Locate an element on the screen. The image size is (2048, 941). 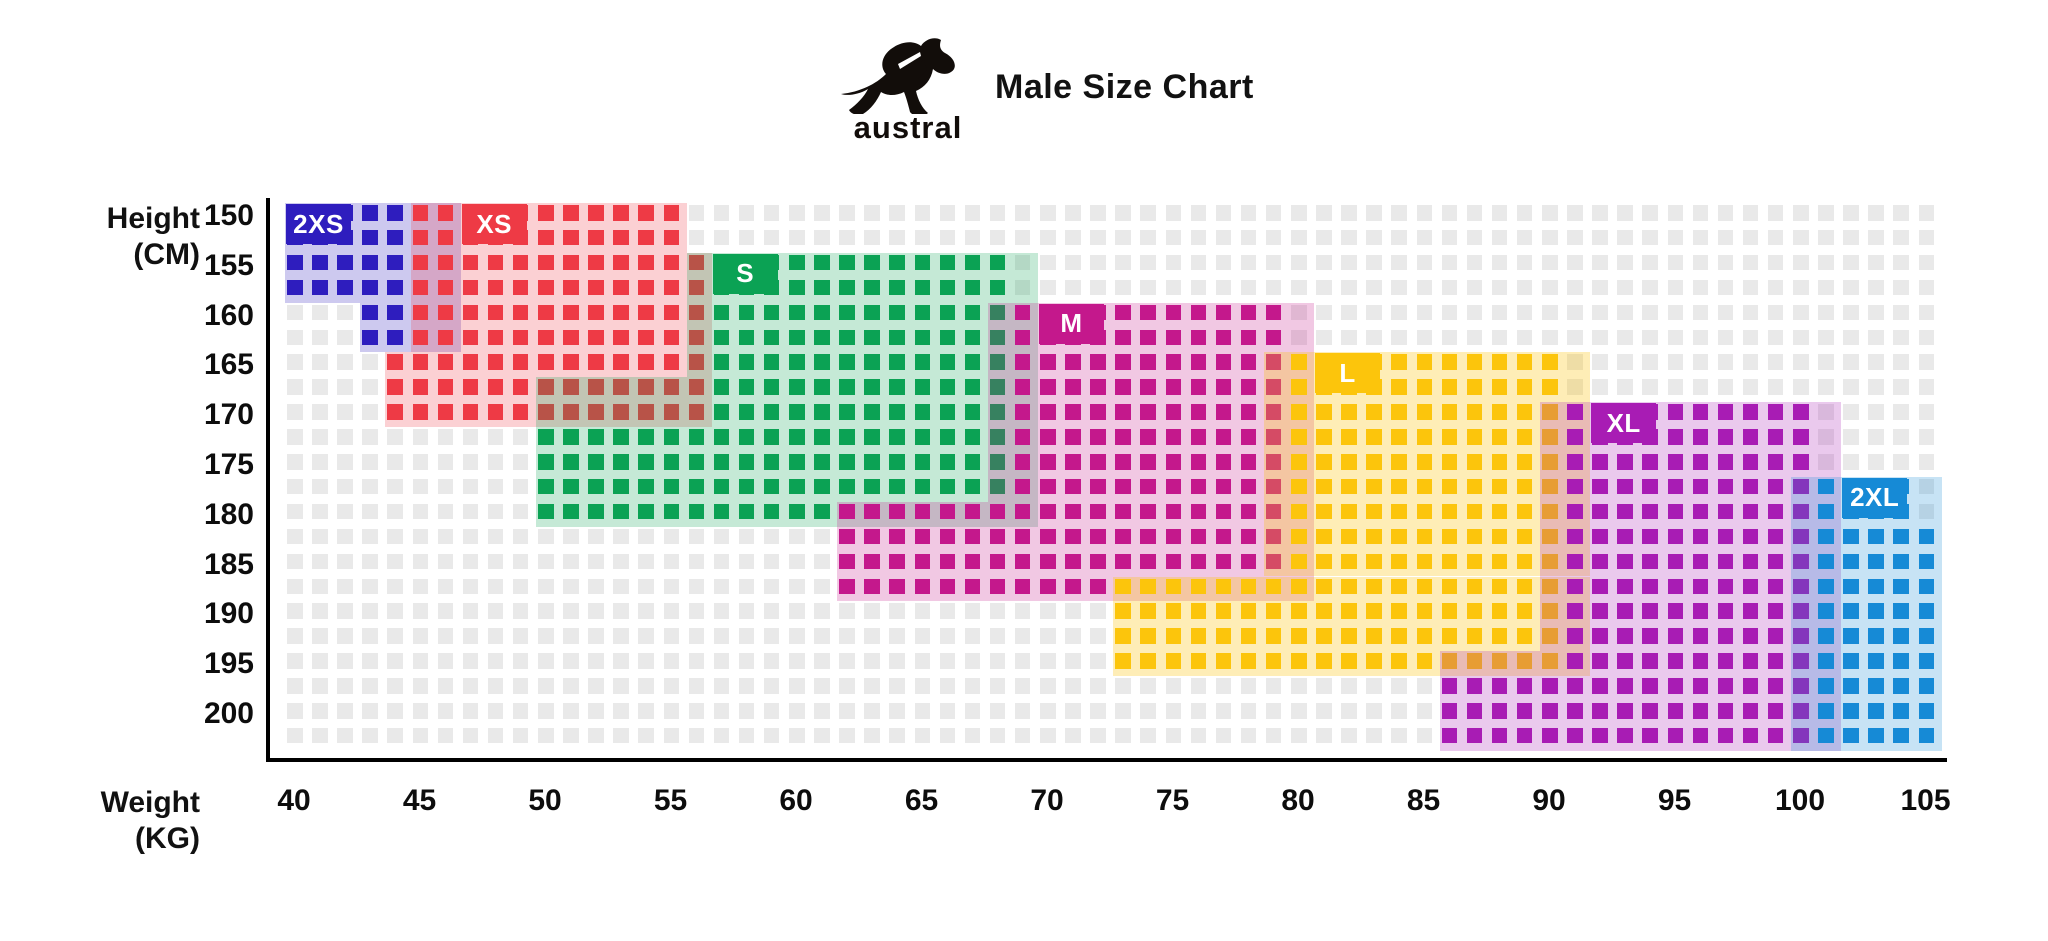
y-tick-label: 190 is located at coordinates (228, 614).